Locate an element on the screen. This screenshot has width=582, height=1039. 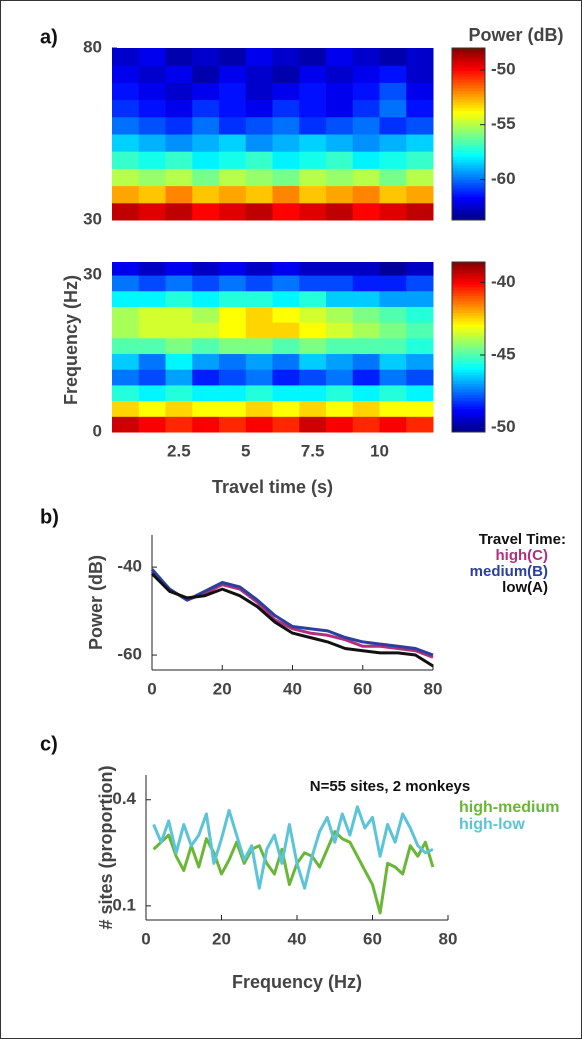
x-tick-label: 2.5 is located at coordinates (179, 450).